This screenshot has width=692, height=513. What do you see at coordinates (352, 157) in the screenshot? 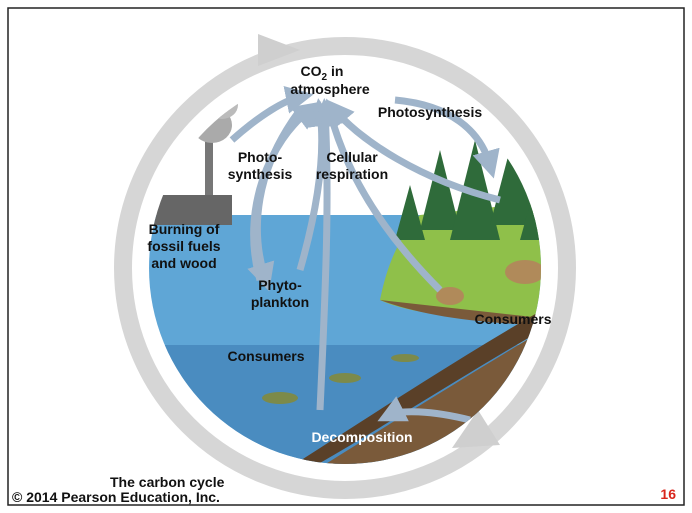
I see `diagram-label: Cellular` at bounding box center [352, 157].